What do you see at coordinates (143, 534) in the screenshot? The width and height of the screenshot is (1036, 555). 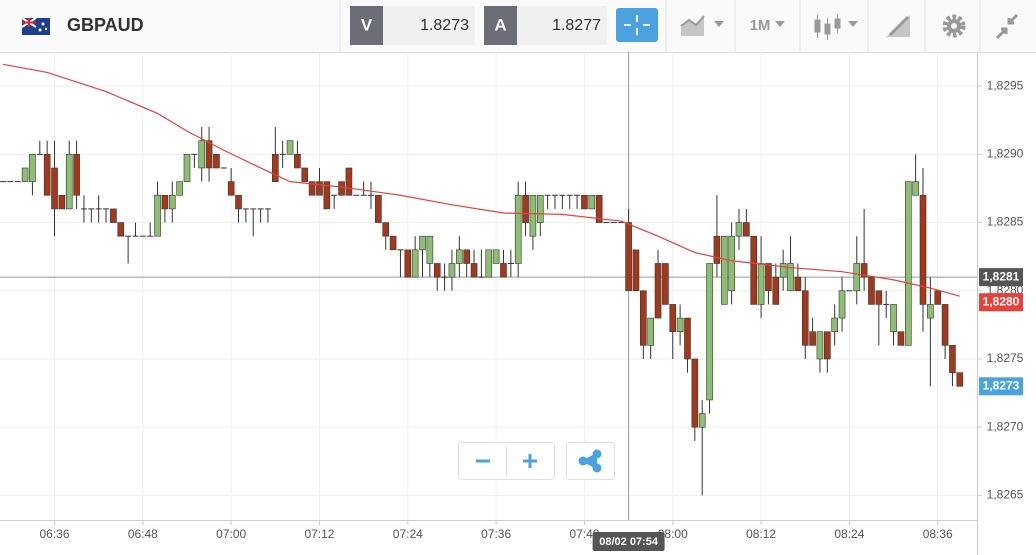 I see `x-tick-label: 06:48` at bounding box center [143, 534].